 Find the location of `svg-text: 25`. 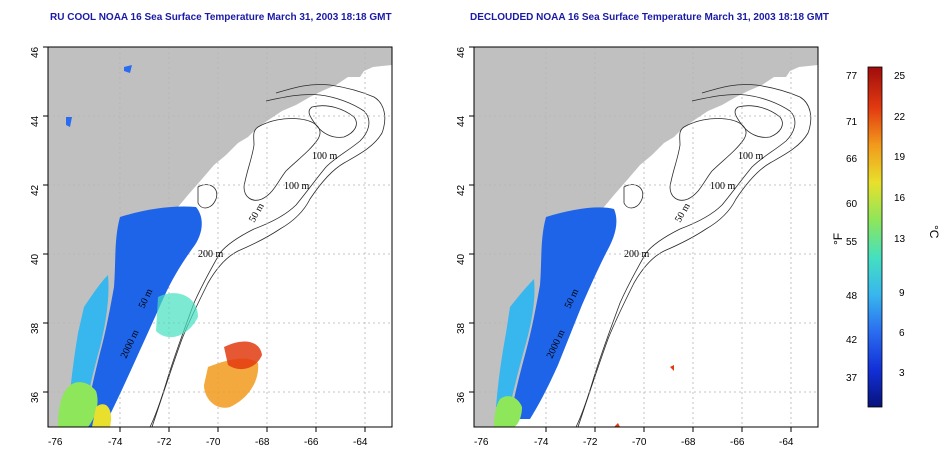

svg-text: 25 is located at coordinates (900, 76).